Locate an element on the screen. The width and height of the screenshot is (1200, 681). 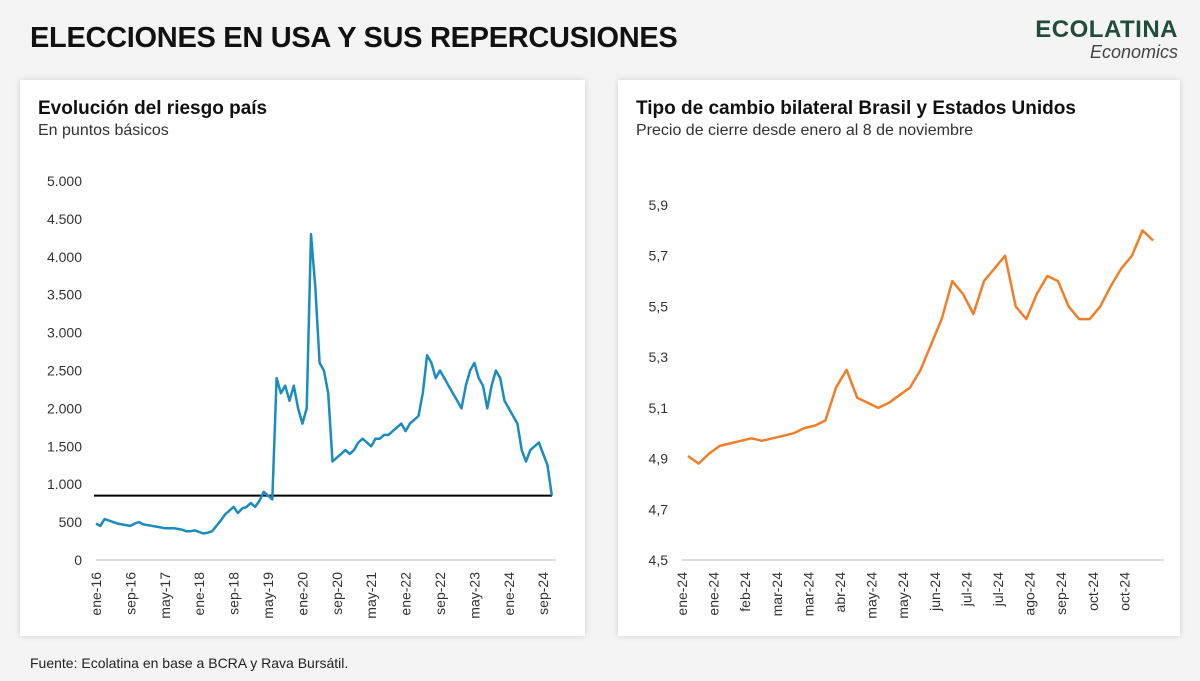
x-tick-label: sep-16 is located at coordinates (130, 593).